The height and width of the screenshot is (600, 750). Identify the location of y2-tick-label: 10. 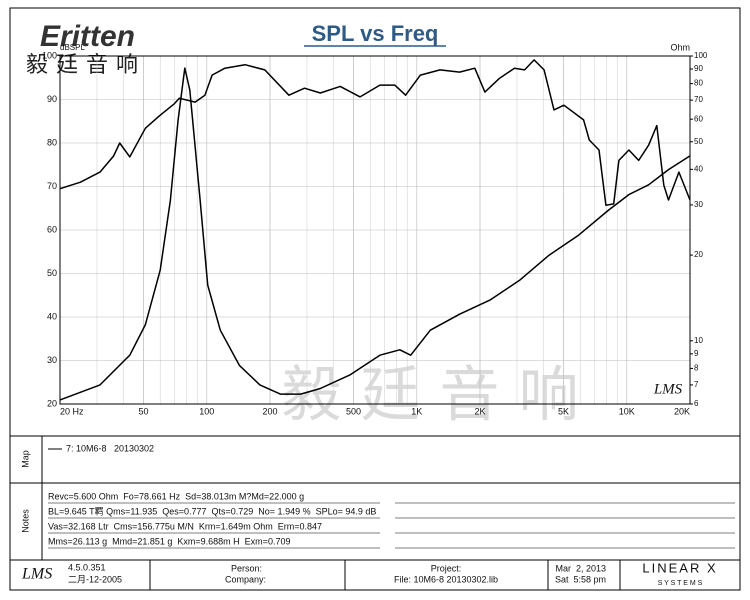
(698, 340).